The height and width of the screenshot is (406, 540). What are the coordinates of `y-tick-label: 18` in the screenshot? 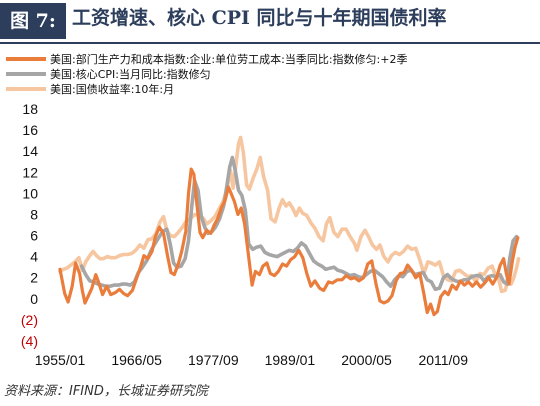 It's located at (30, 109).